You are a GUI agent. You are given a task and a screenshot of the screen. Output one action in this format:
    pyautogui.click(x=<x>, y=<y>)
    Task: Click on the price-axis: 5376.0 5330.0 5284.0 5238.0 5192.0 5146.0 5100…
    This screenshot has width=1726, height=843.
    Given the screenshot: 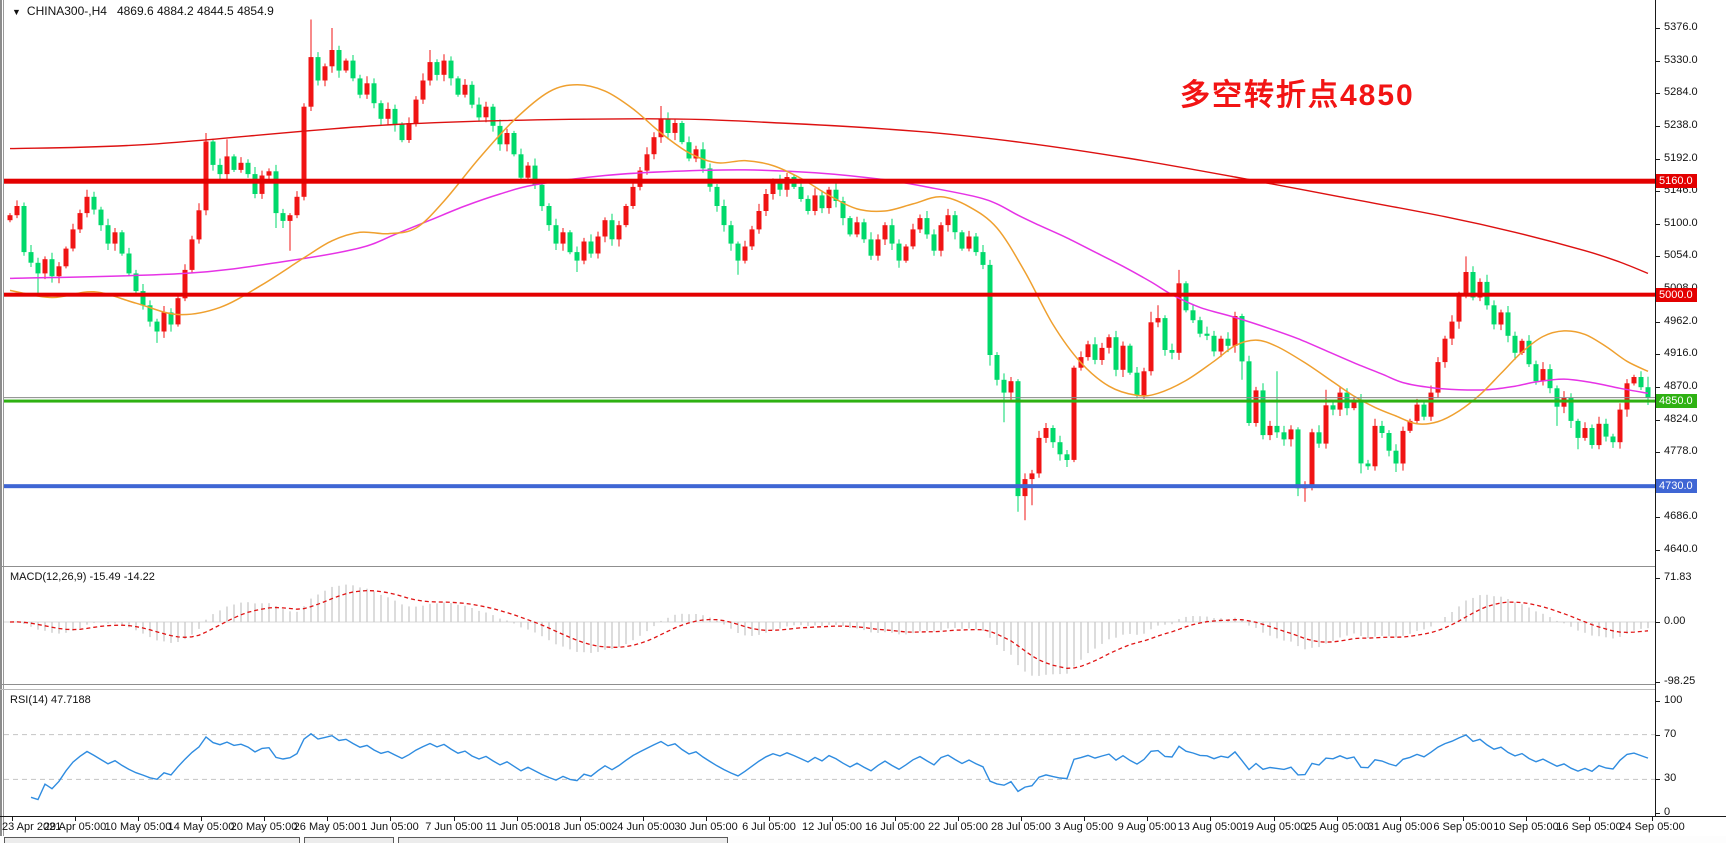 What is the action you would take?
    pyautogui.click(x=1690, y=409)
    